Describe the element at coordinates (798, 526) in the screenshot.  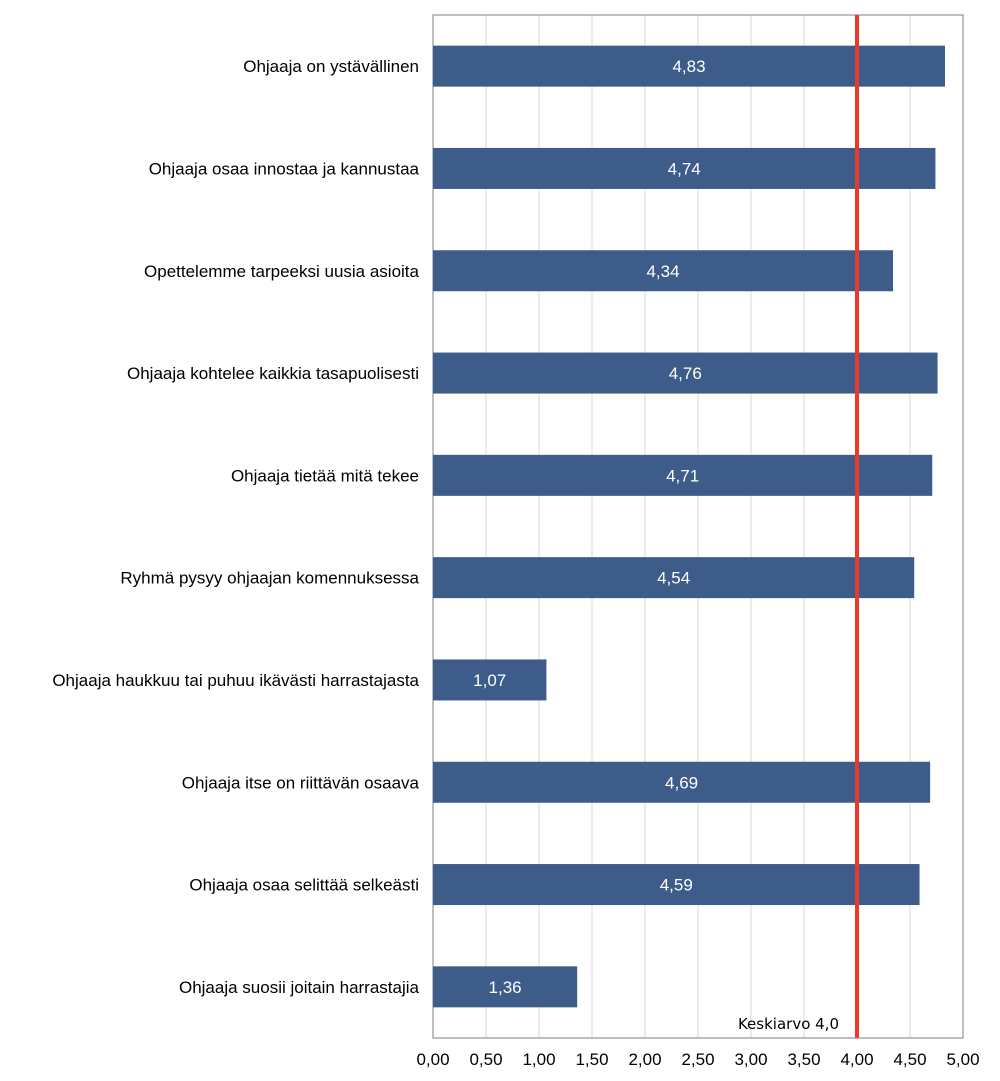
I see `reference-line-group: Keskiarvo 4,0` at that location.